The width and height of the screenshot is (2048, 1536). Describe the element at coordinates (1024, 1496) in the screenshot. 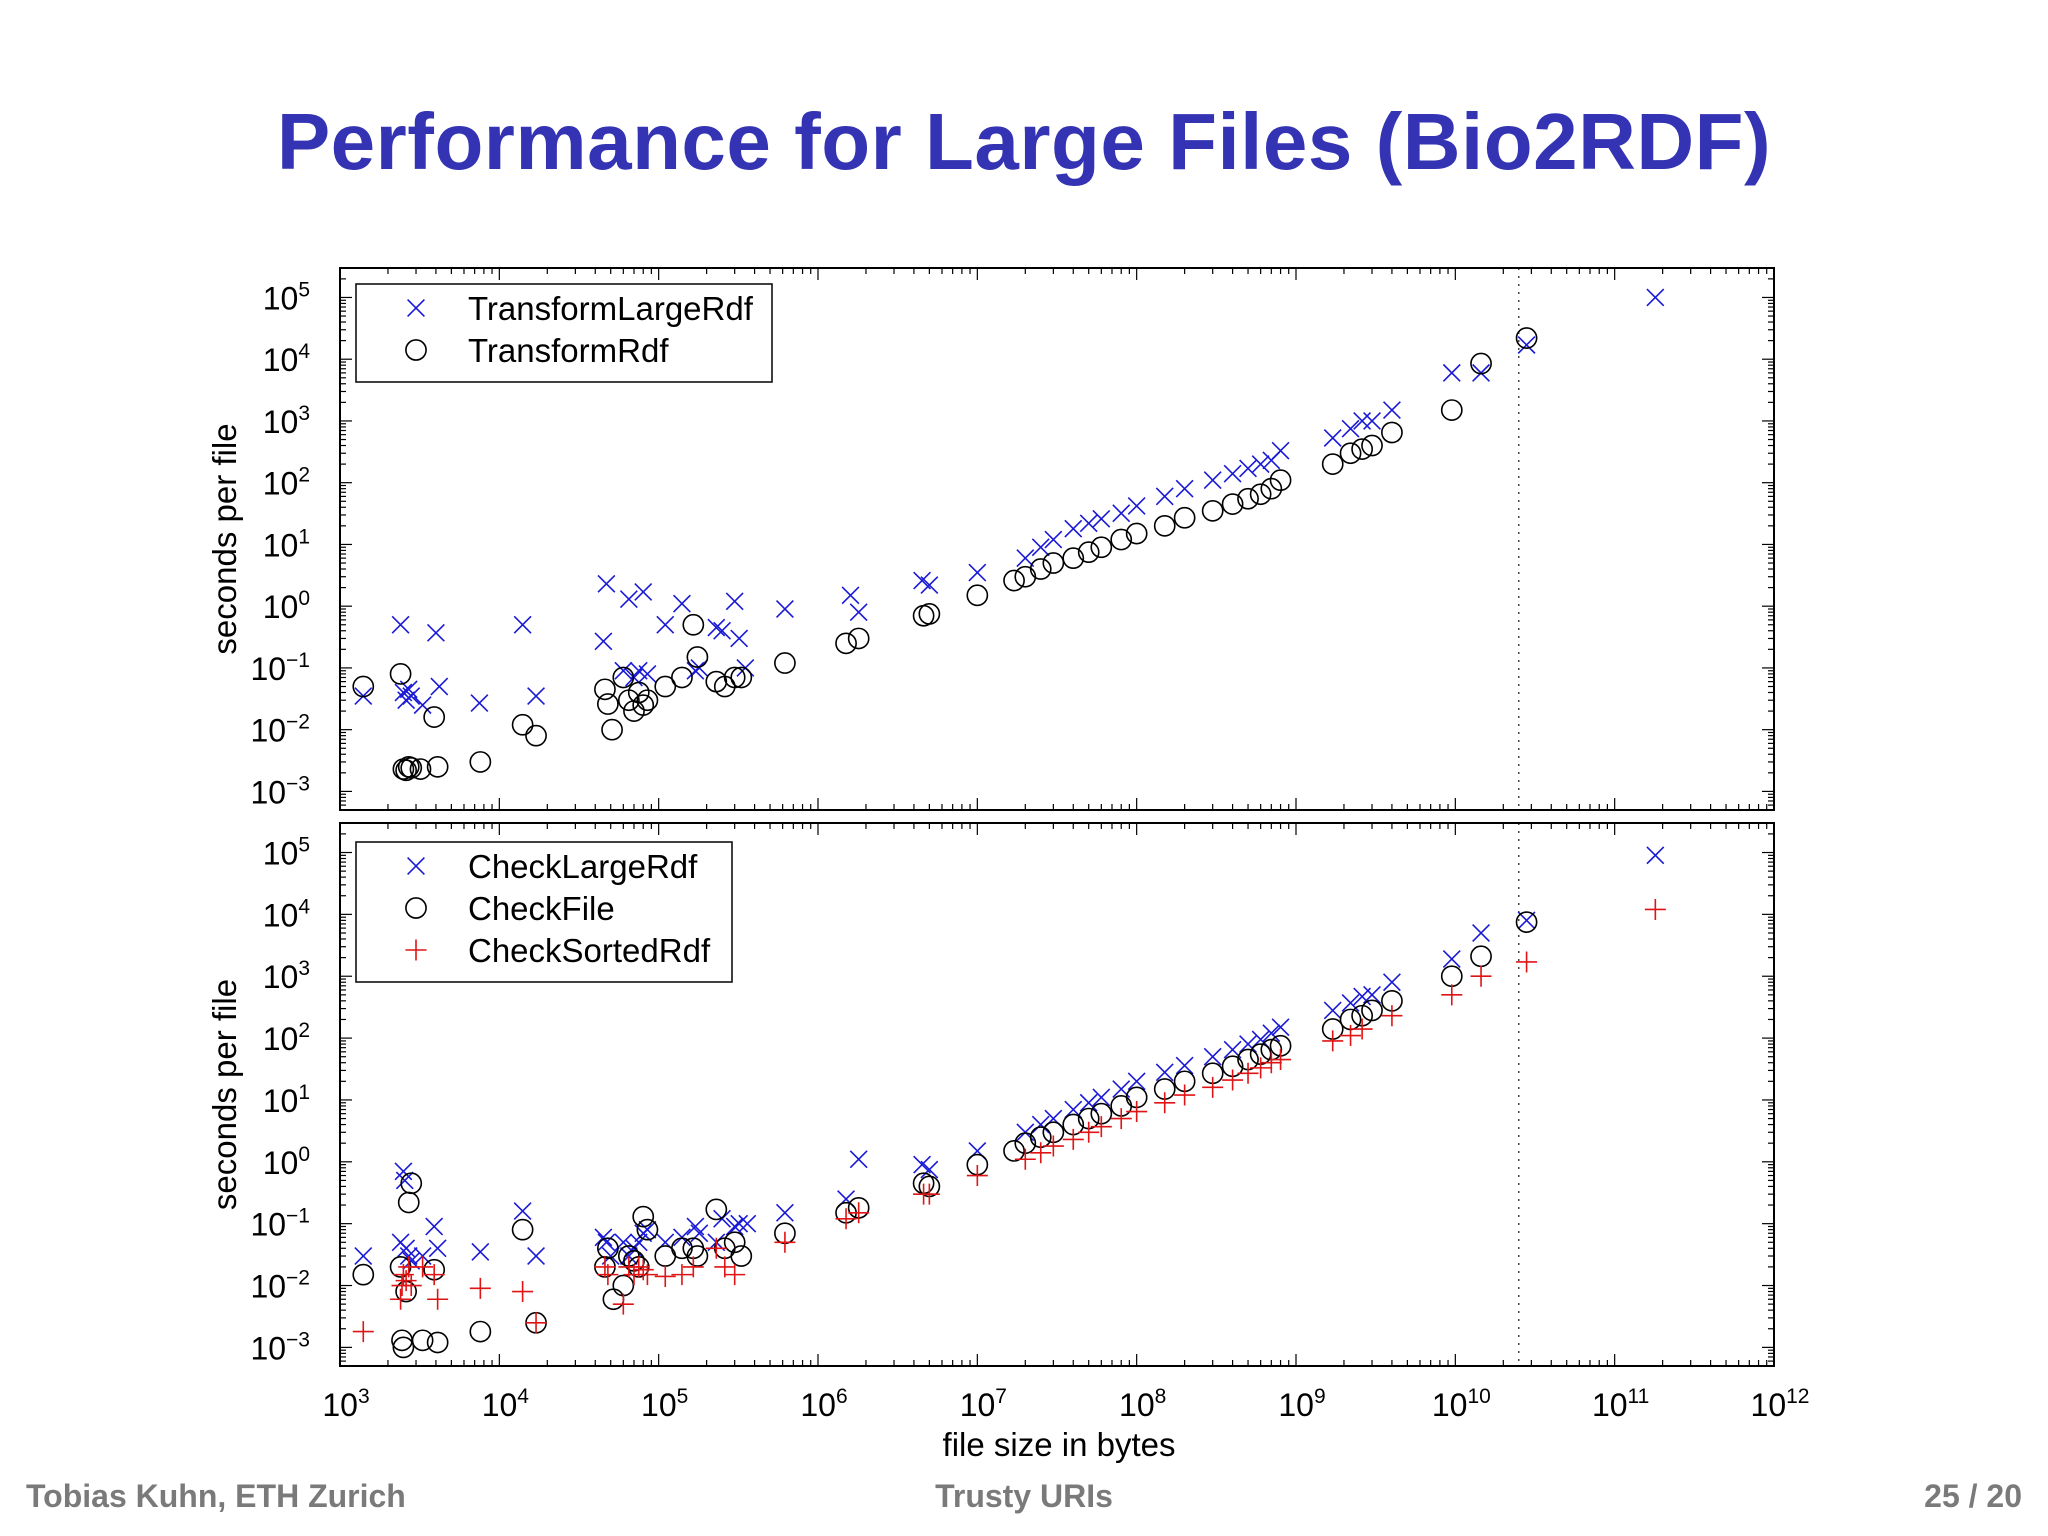

I see `footer-talk-title: Trusty URIs` at that location.